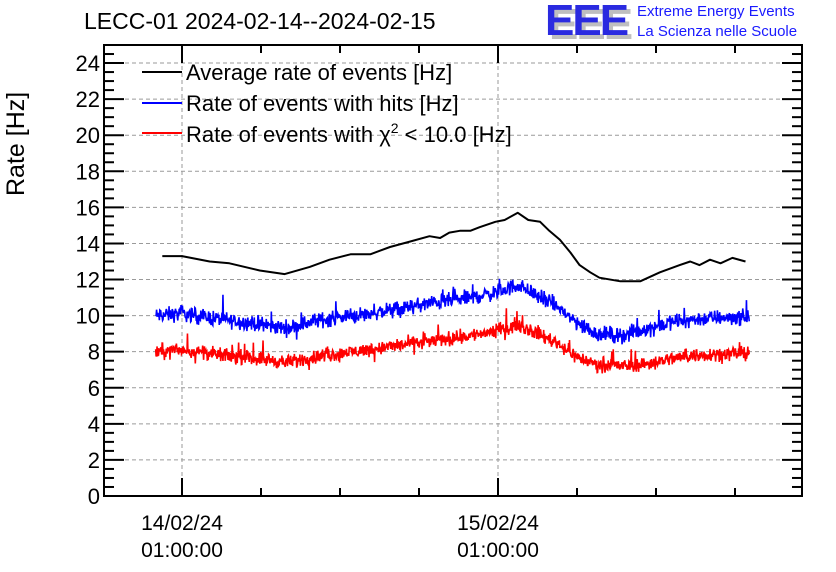 Image resolution: width=836 pixels, height=572 pixels. Describe the element at coordinates (288, 134) in the screenshot. I see `legend-chi2-prefix: Rate of events with χ` at that location.